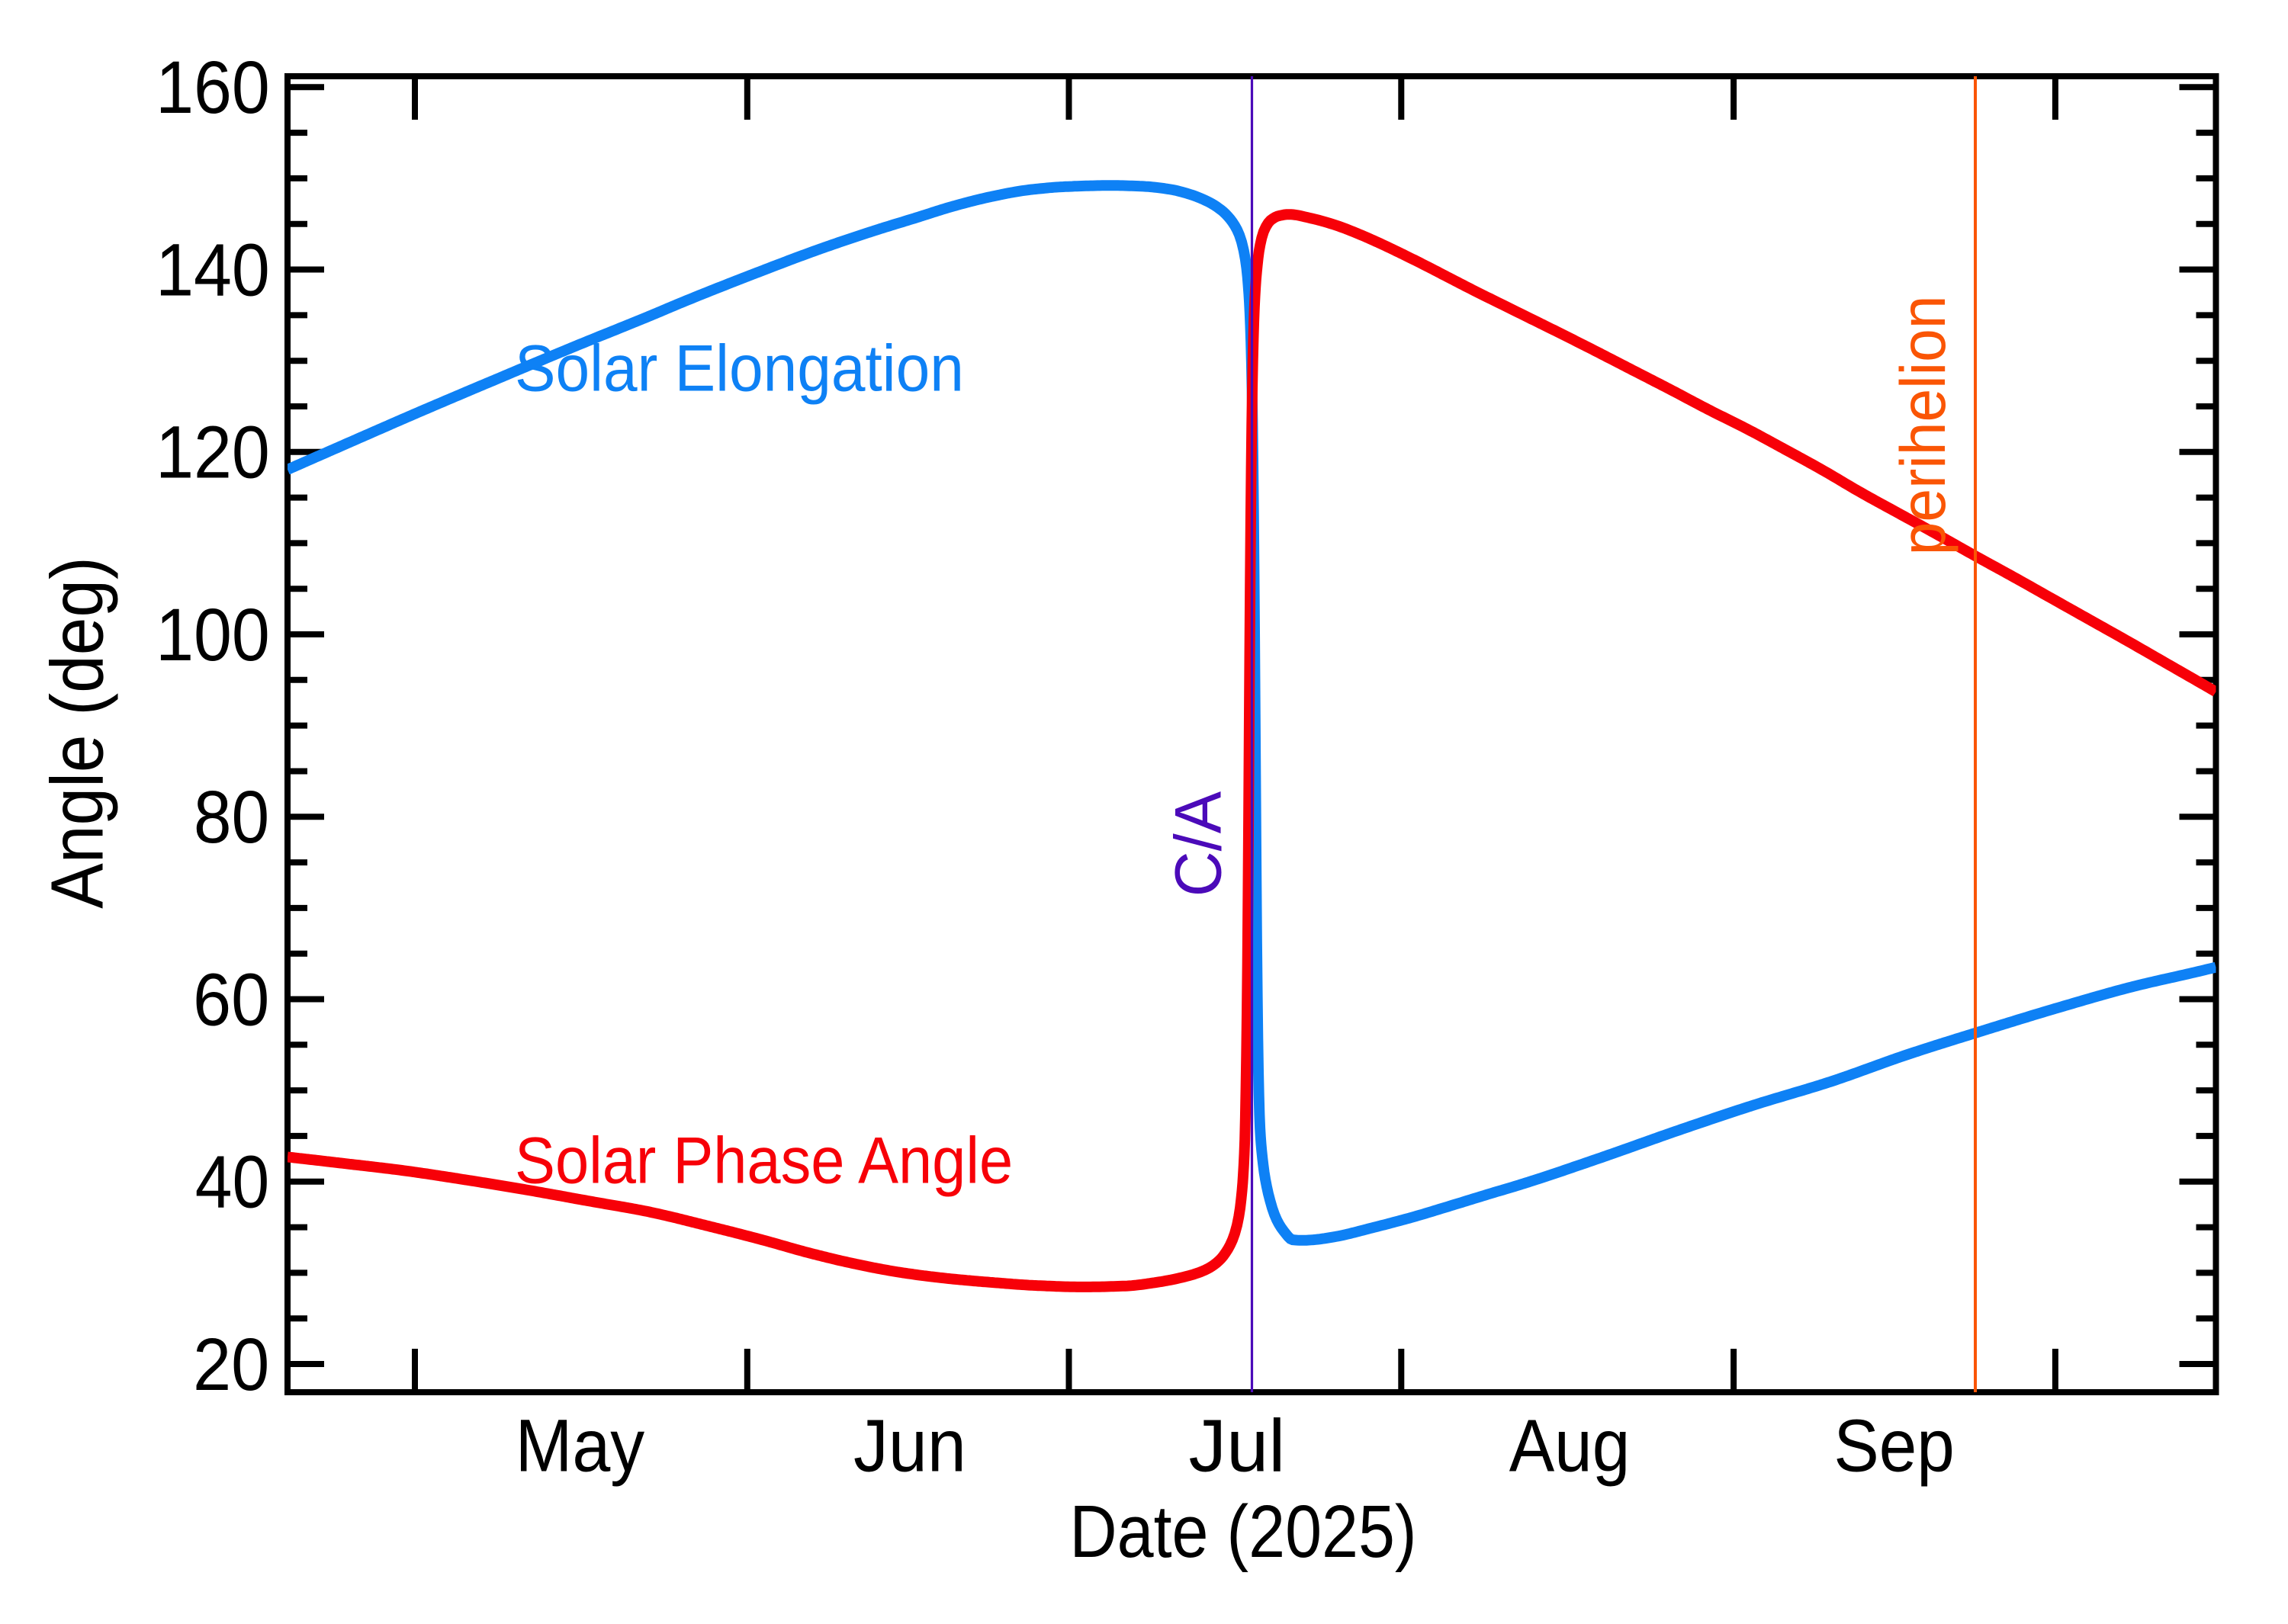 This screenshot has height=1624, width=2288. Describe the element at coordinates (1894, 1446) in the screenshot. I see `svg-text: Sep` at that location.